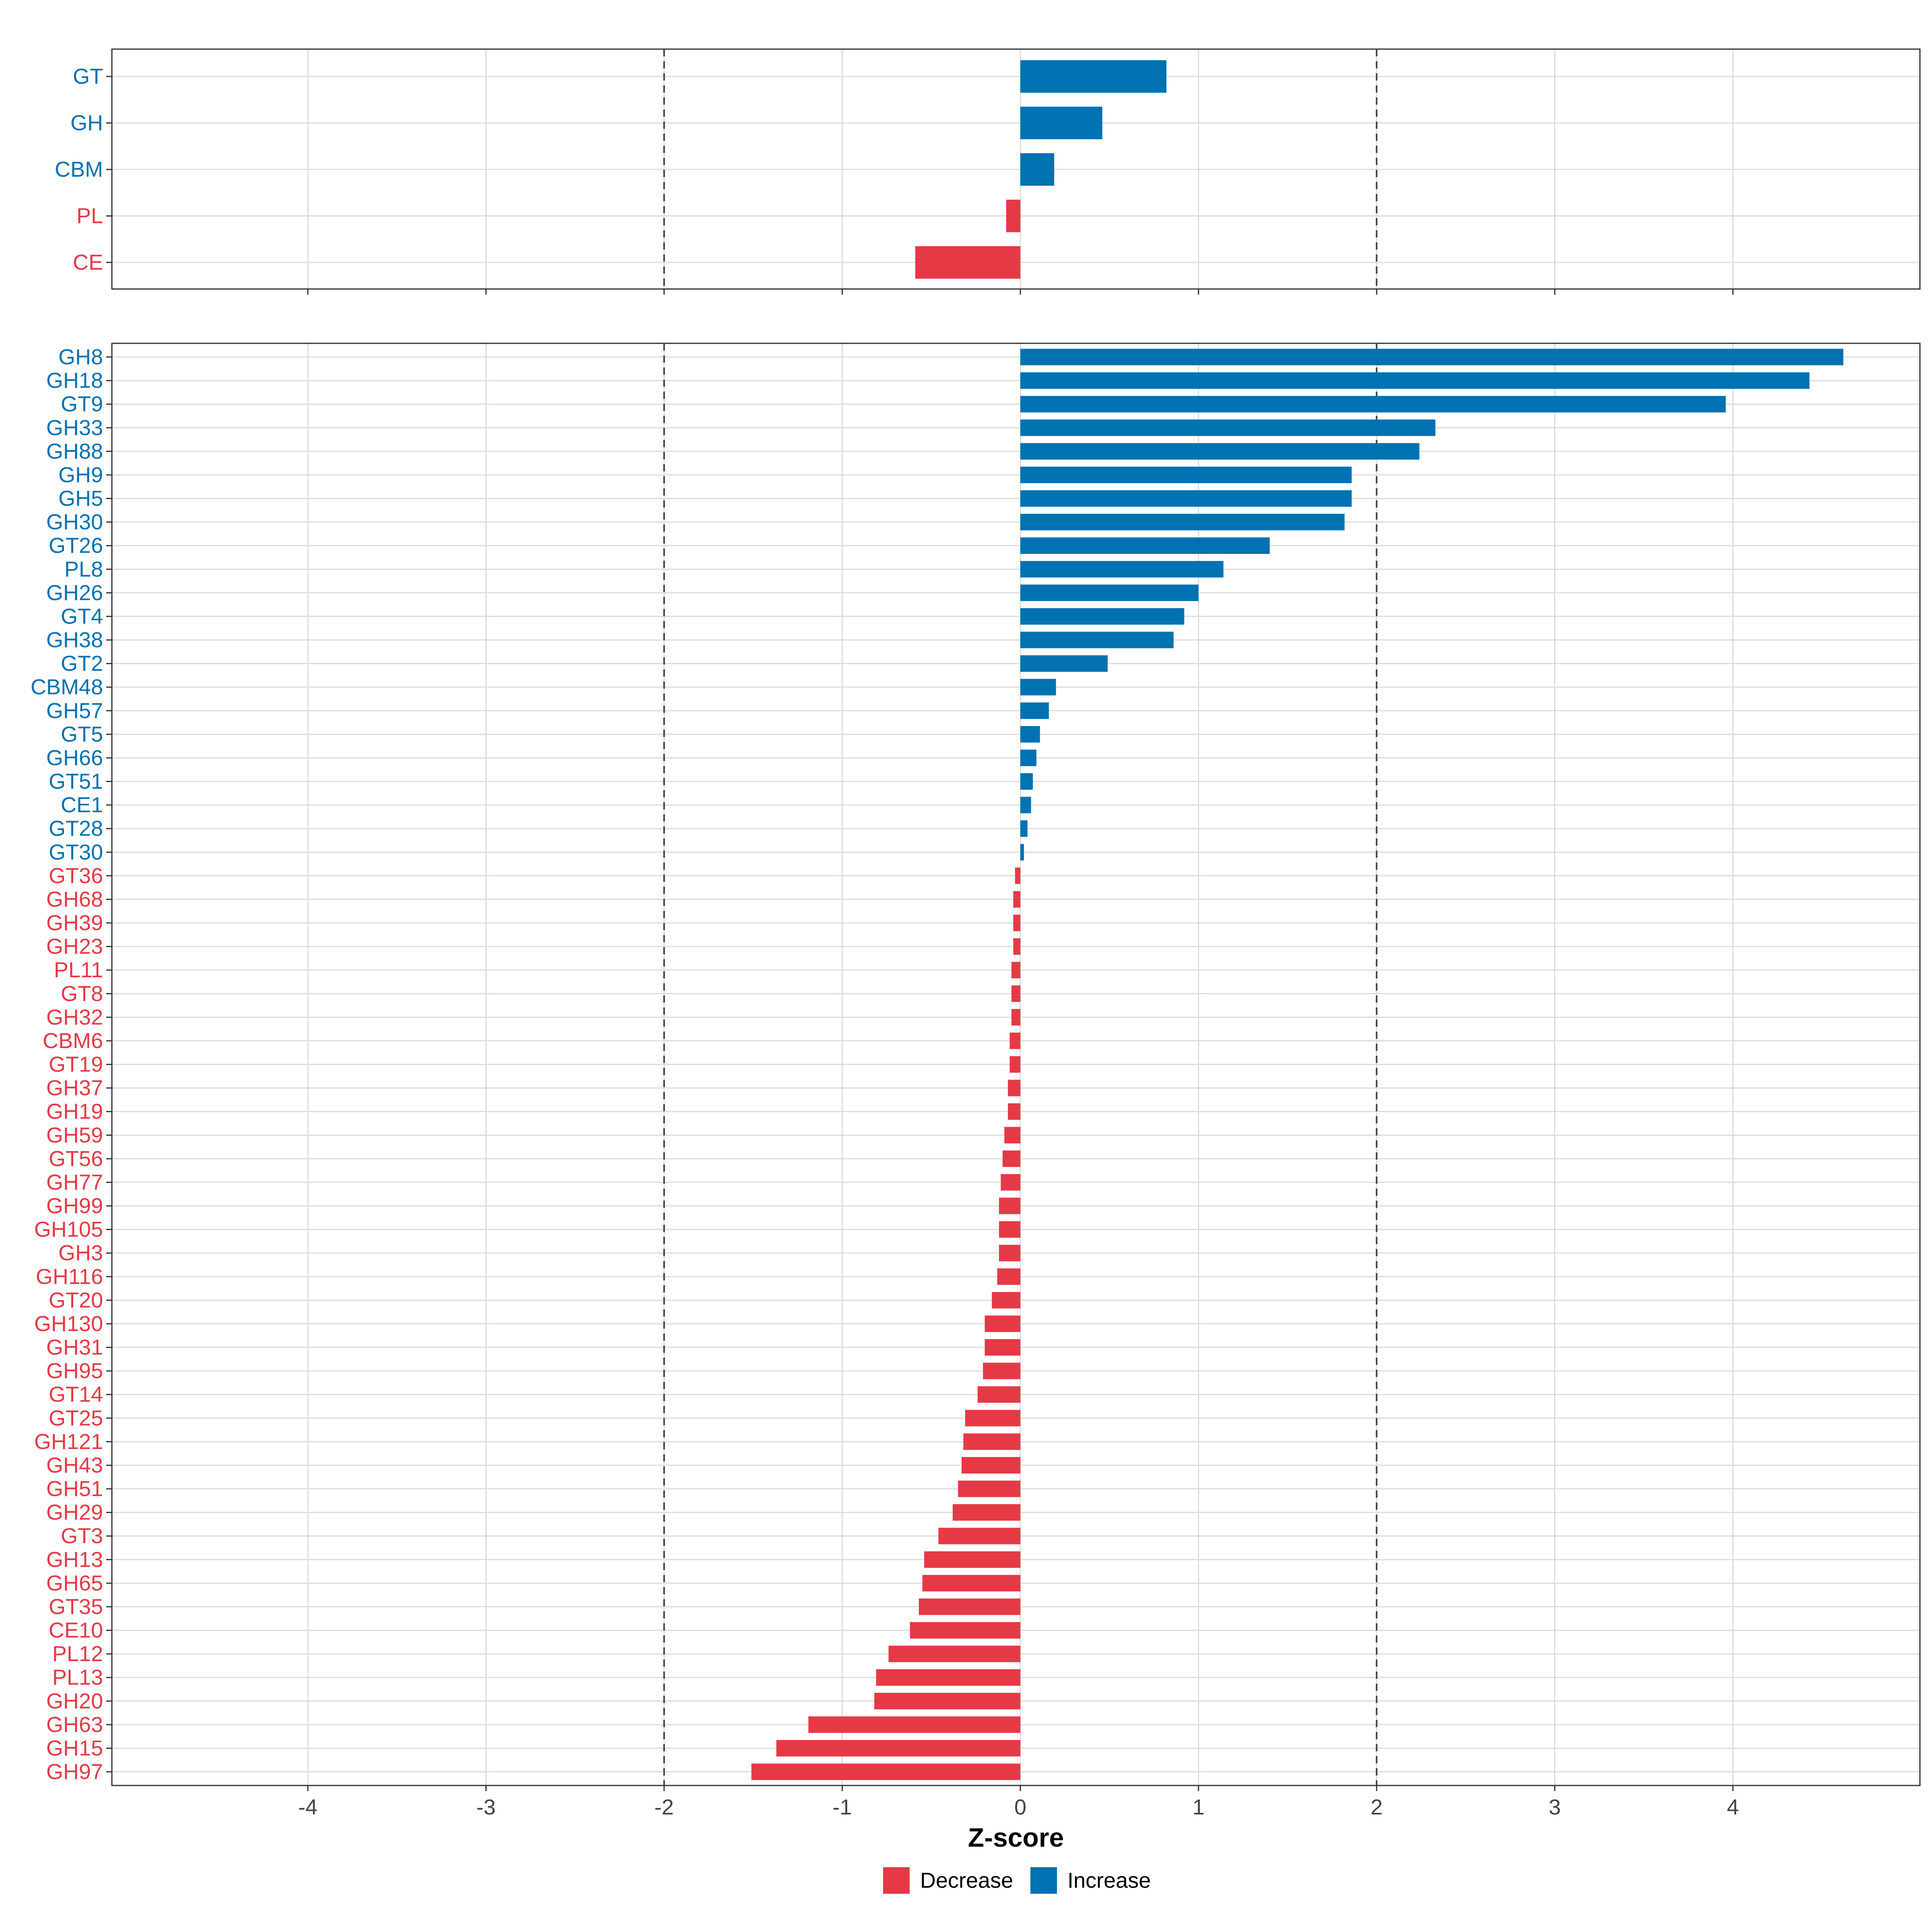 This screenshot has height=1932, width=1932. Describe the element at coordinates (1097, 640) in the screenshot. I see `bar-gh38` at that location.